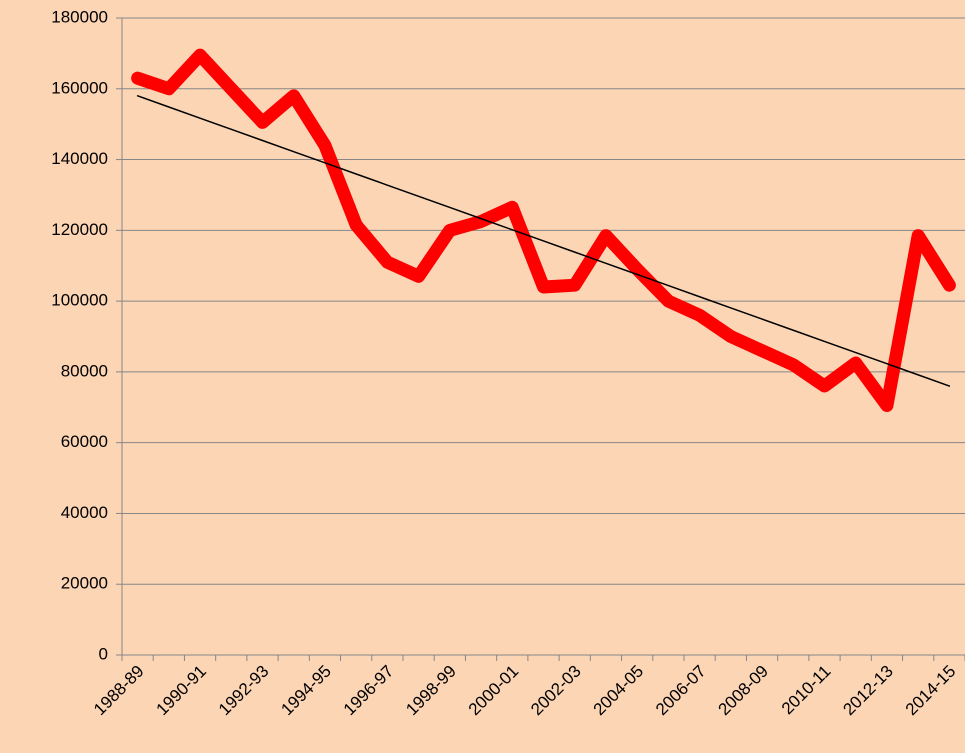 The image size is (965, 753). I want to click on y-tick-label: 160000, so click(79, 87).